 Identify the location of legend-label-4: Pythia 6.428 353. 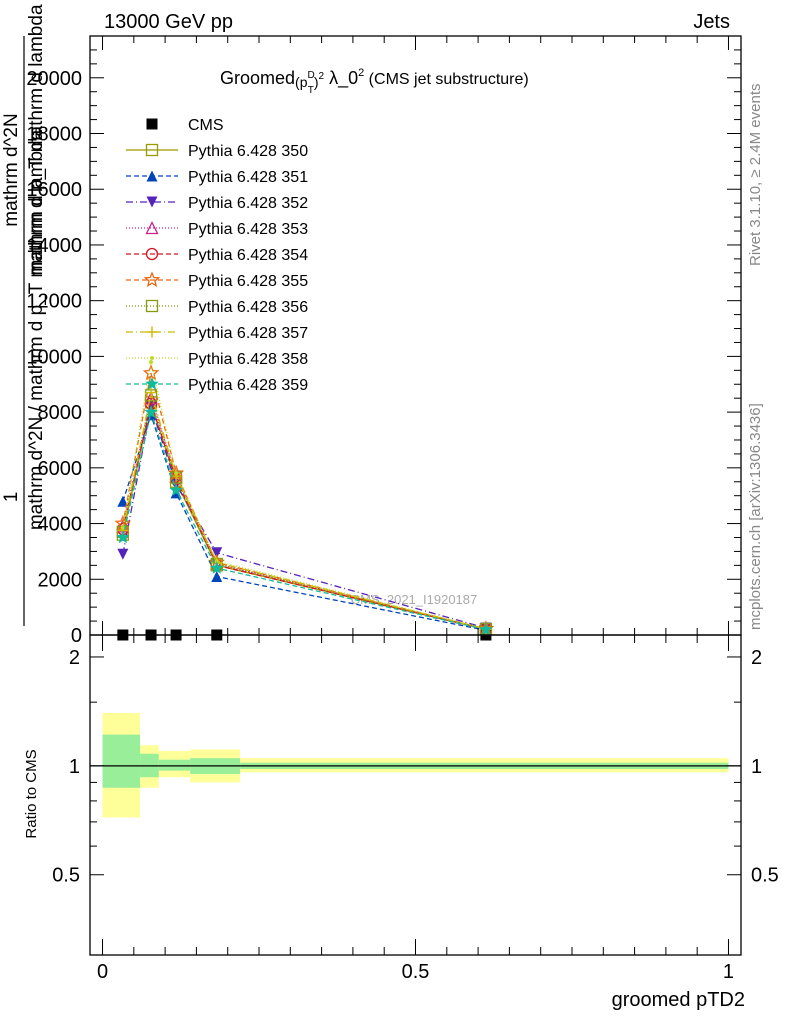
(248, 229).